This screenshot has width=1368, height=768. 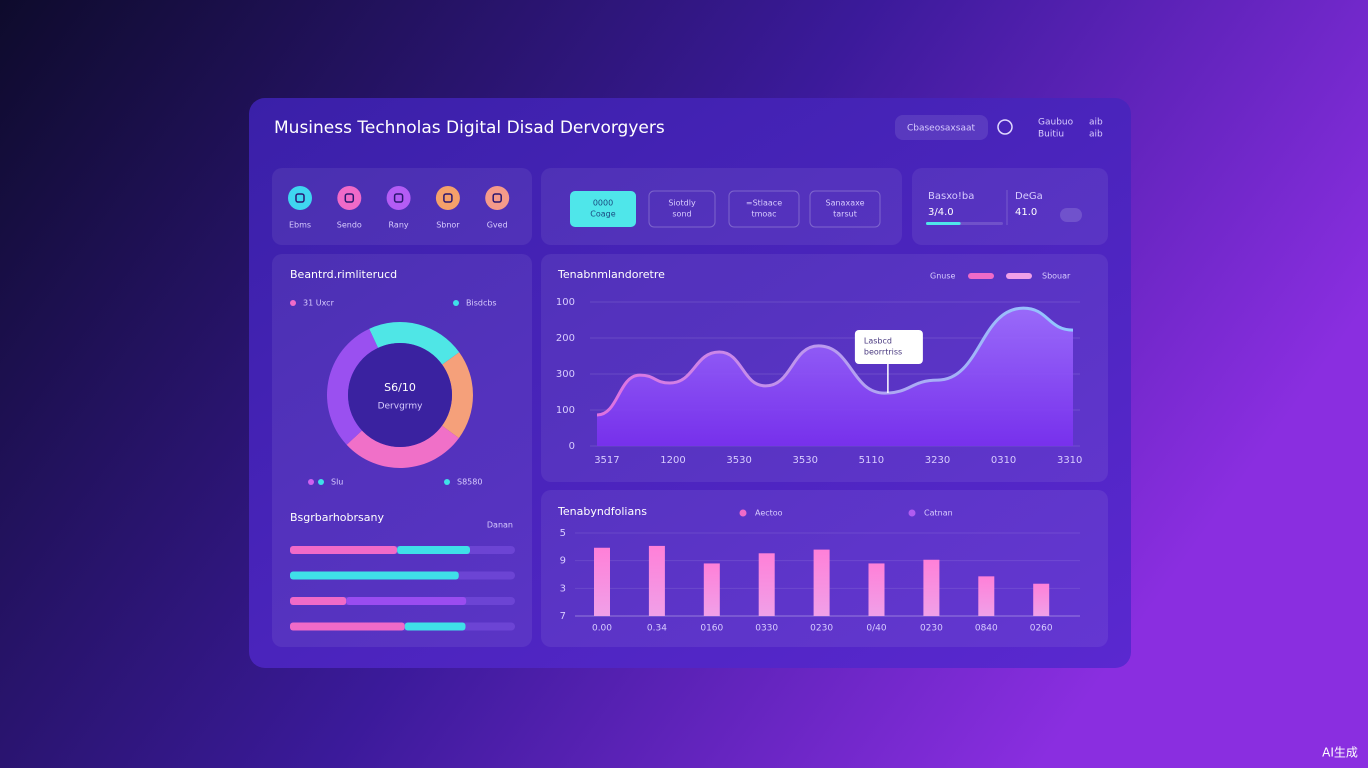 What do you see at coordinates (606, 460) in the screenshot?
I see `x-tick-label: 3517` at bounding box center [606, 460].